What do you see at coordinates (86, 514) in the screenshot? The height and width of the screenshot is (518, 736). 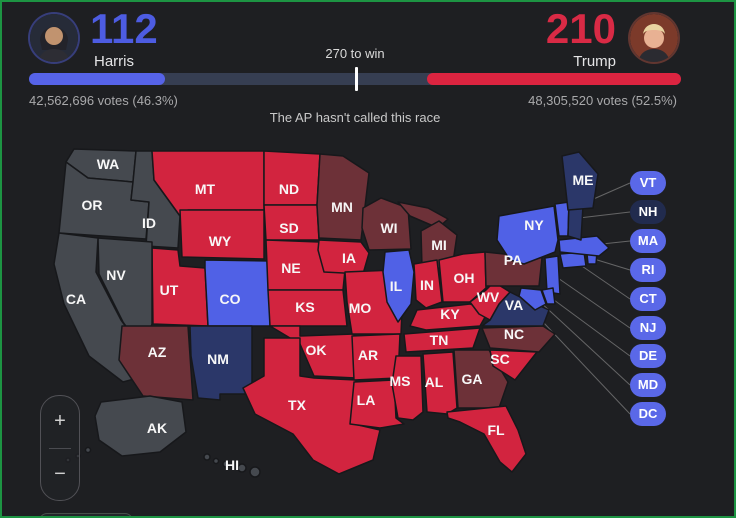 I see `bottom-partial-button` at bounding box center [86, 514].